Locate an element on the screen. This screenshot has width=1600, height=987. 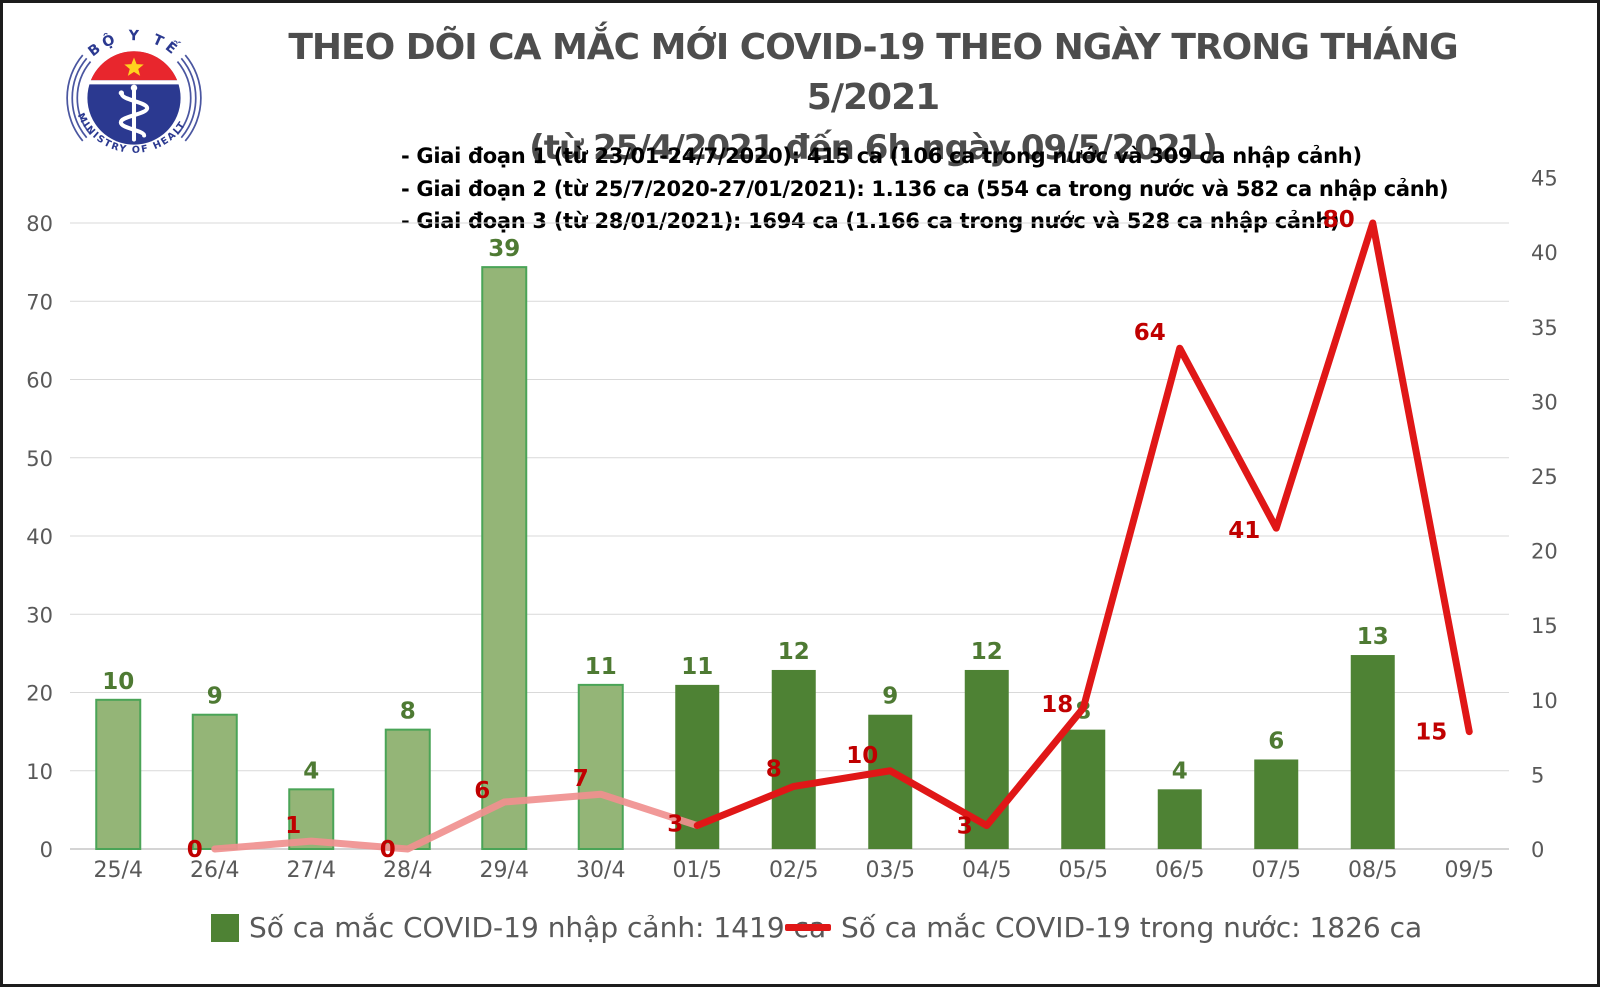
right-axis-tick-label: 35 is located at coordinates (1544, 328).